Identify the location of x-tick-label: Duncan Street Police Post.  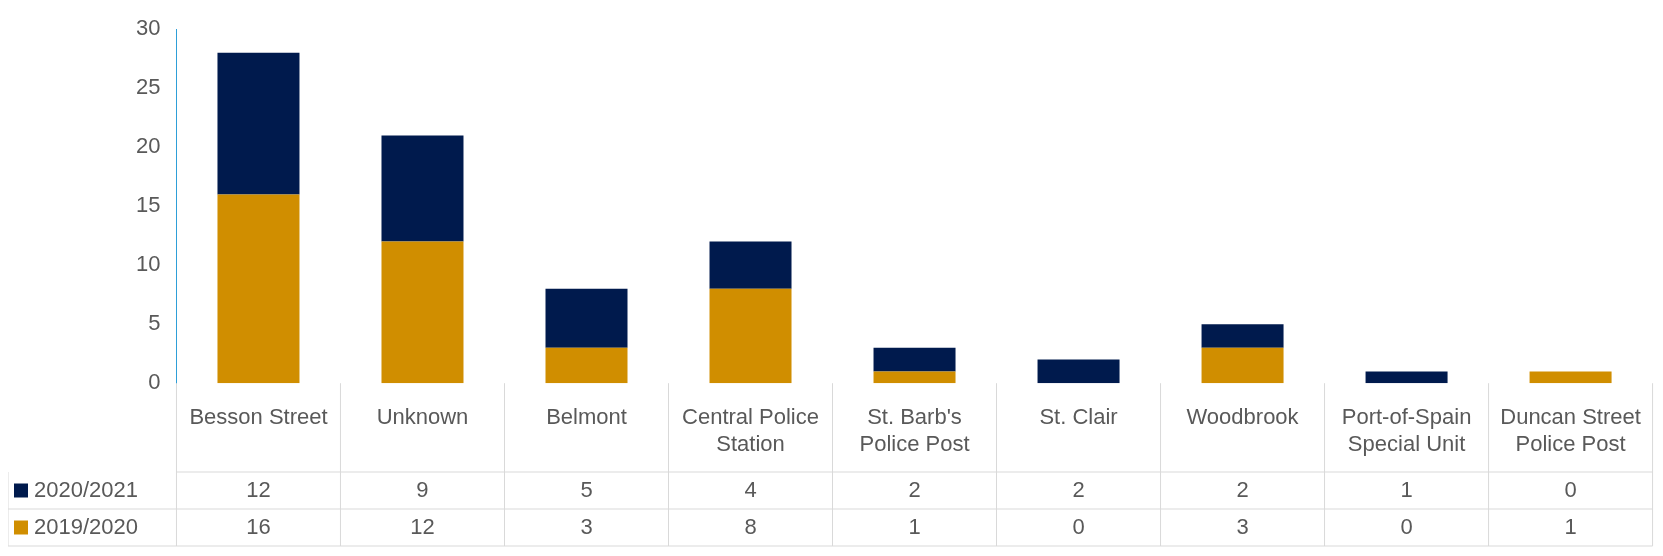
(1570, 430).